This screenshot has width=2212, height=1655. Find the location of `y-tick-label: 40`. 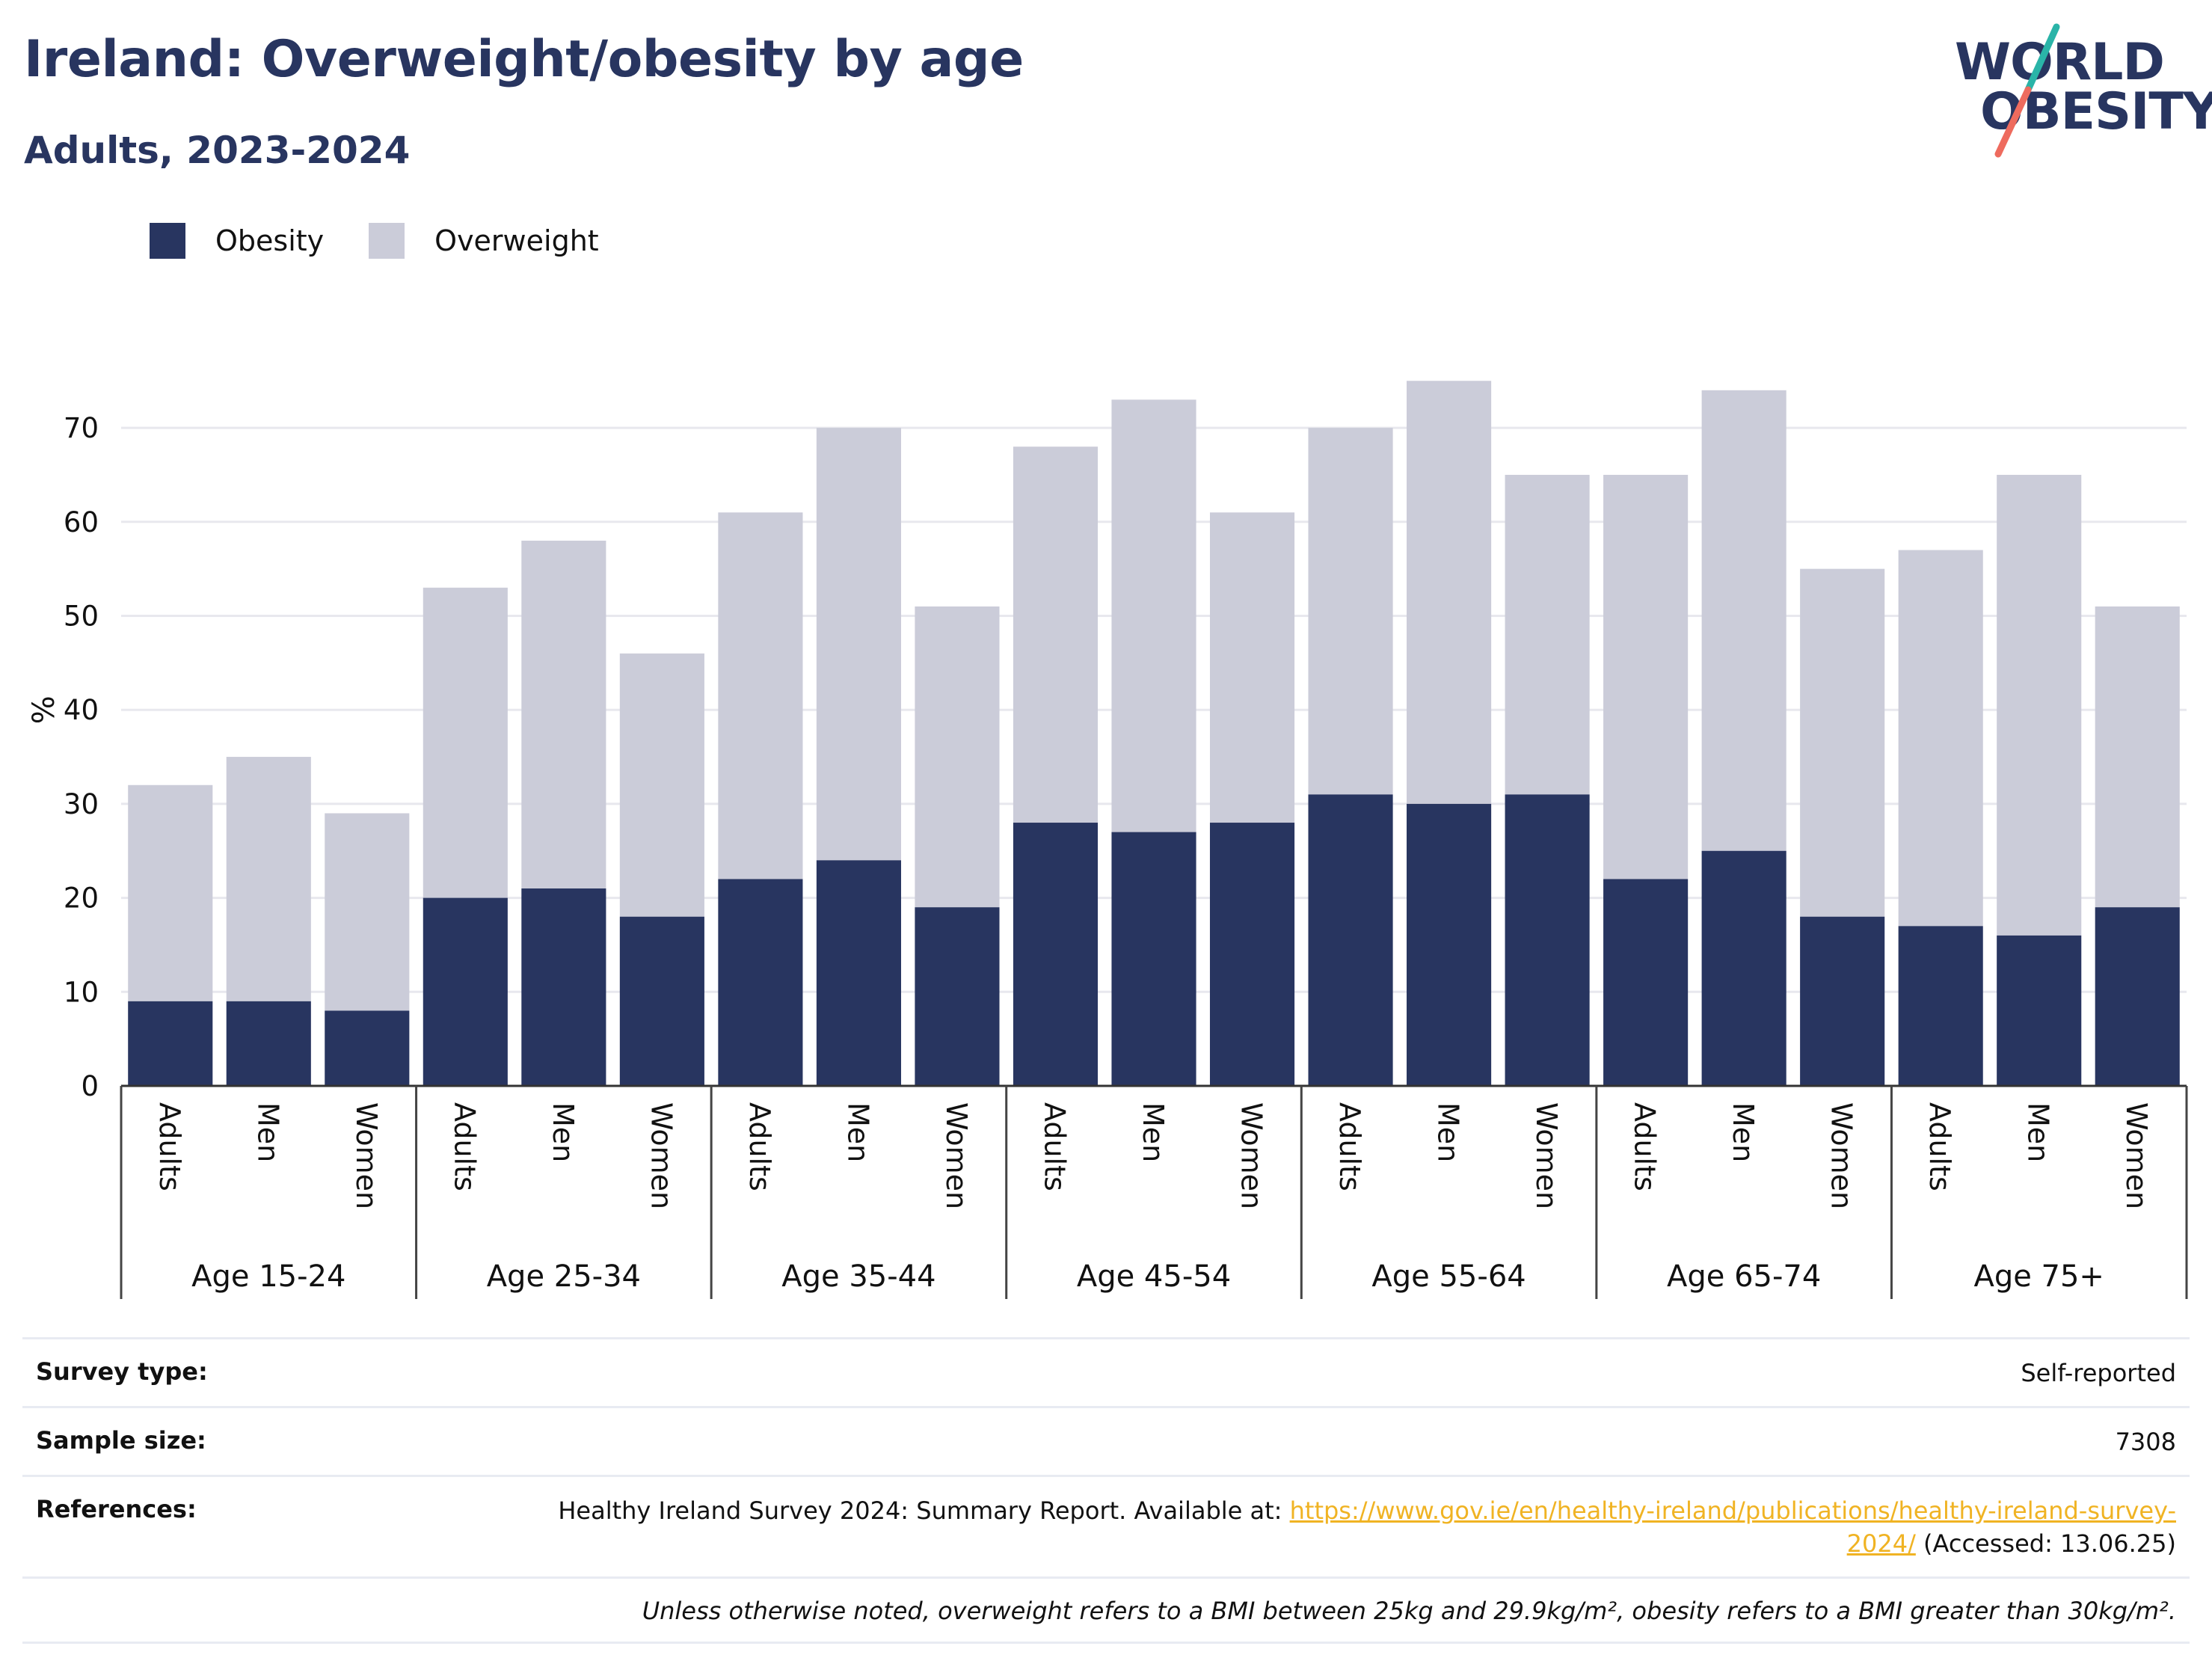

y-tick-label: 40 is located at coordinates (81, 710).